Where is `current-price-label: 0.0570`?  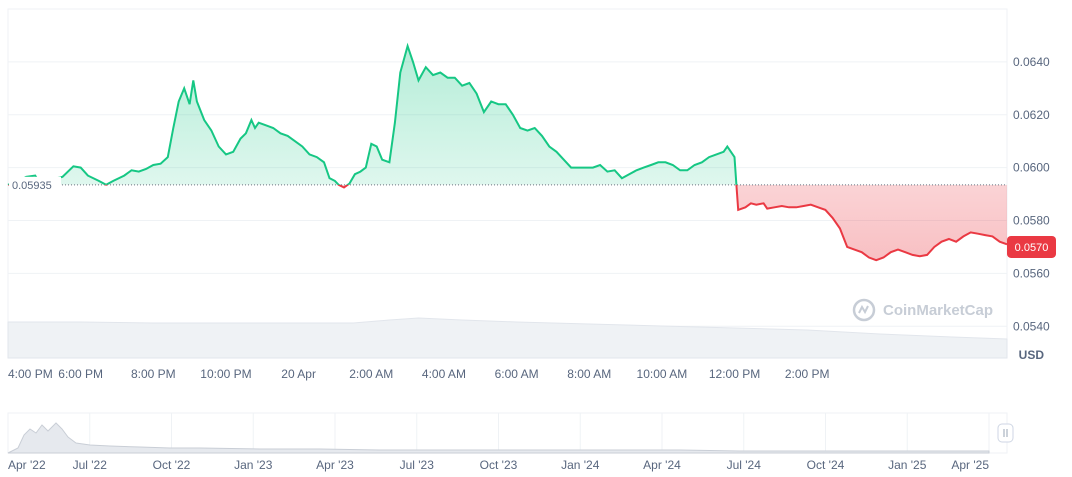 current-price-label: 0.0570 is located at coordinates (1031, 246).